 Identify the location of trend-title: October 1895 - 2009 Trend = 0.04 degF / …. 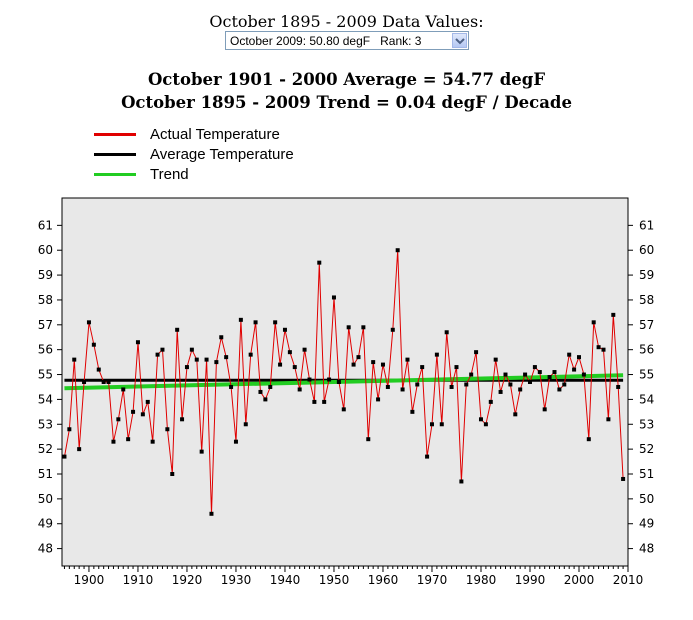
(346, 102).